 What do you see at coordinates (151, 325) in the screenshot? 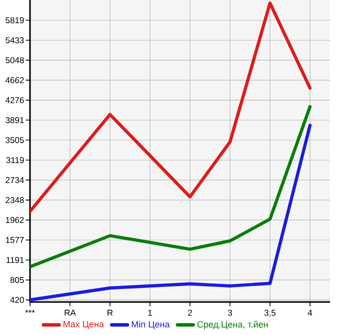
I see `legend-label: Min Цена` at bounding box center [151, 325].